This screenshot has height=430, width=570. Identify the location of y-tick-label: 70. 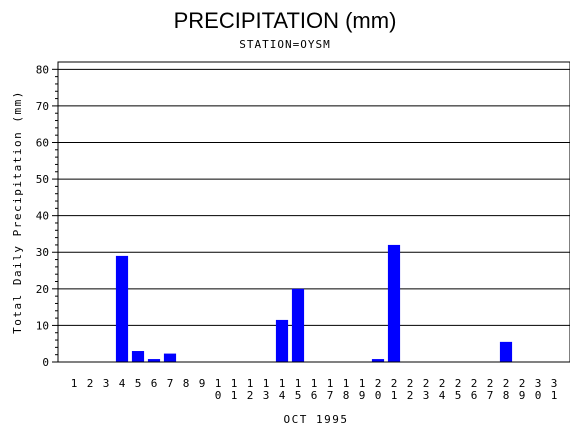
(42, 106).